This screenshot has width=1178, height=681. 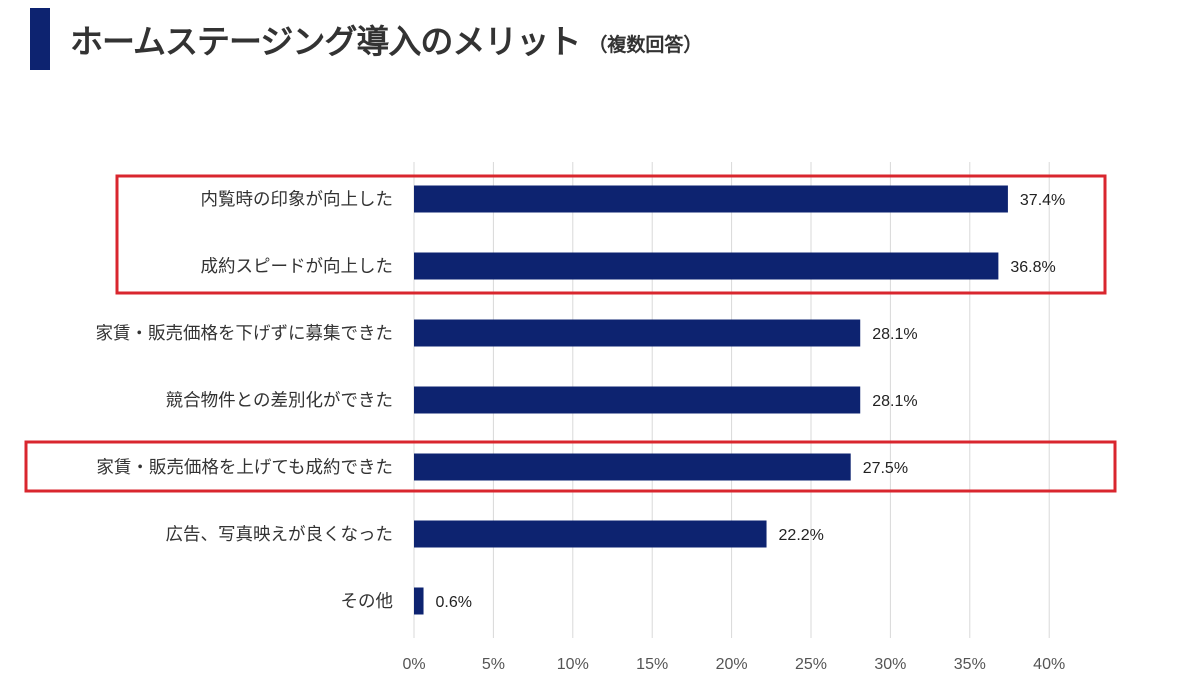 I want to click on x-tick-label: 0%, so click(x=413, y=664).